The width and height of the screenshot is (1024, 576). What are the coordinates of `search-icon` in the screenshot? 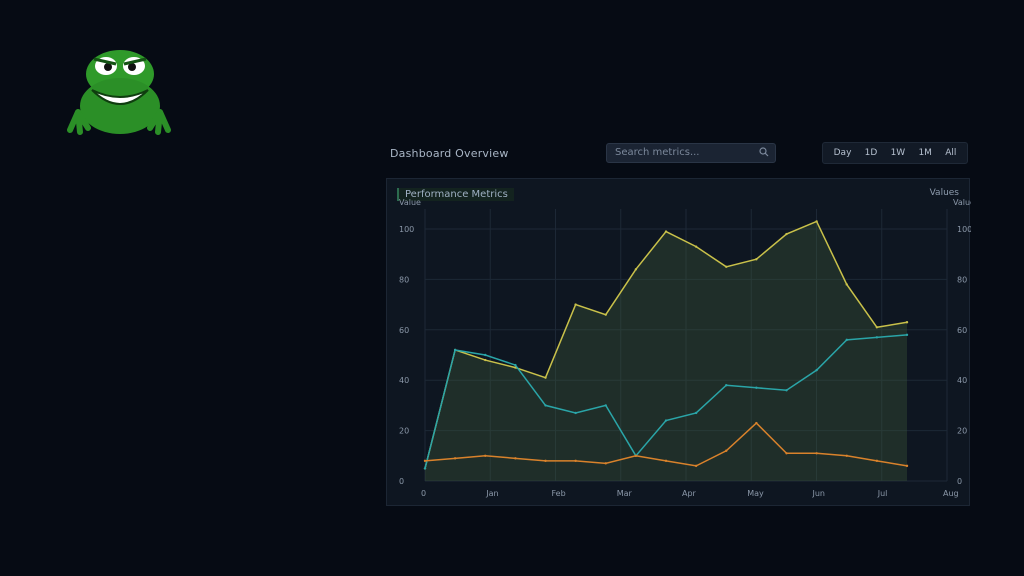 It's located at (764, 152).